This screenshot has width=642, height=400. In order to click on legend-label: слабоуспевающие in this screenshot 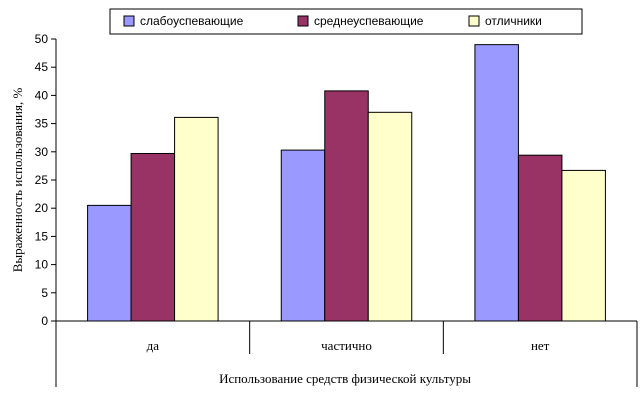, I will do `click(192, 21)`.